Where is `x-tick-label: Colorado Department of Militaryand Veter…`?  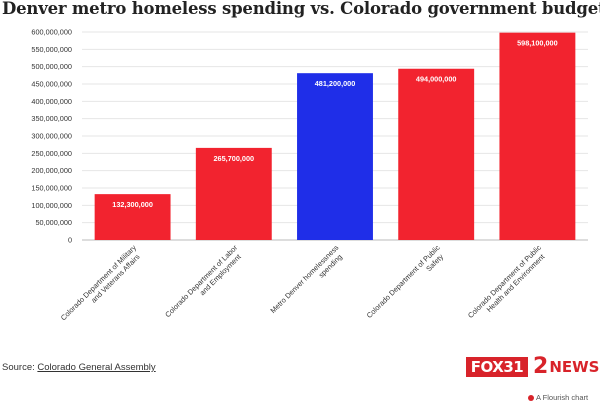
x-tick-label: Colorado Department of Militaryand Veter… is located at coordinates (102, 286).